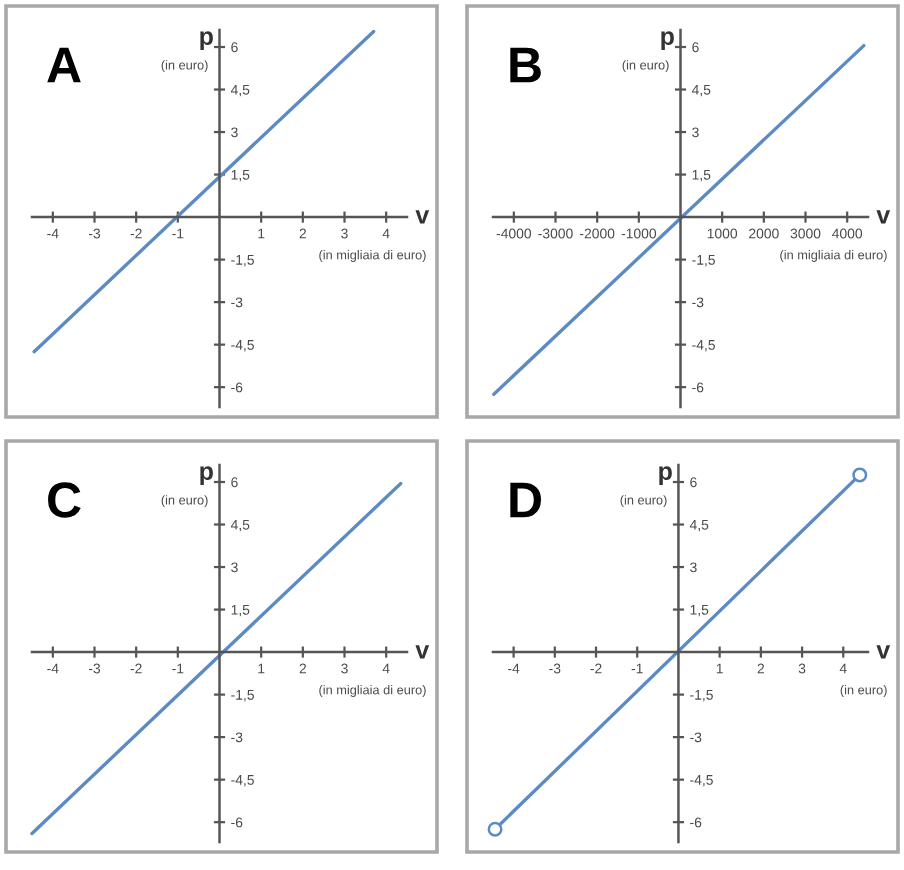  What do you see at coordinates (64, 65) in the screenshot?
I see `chart-title: A` at bounding box center [64, 65].